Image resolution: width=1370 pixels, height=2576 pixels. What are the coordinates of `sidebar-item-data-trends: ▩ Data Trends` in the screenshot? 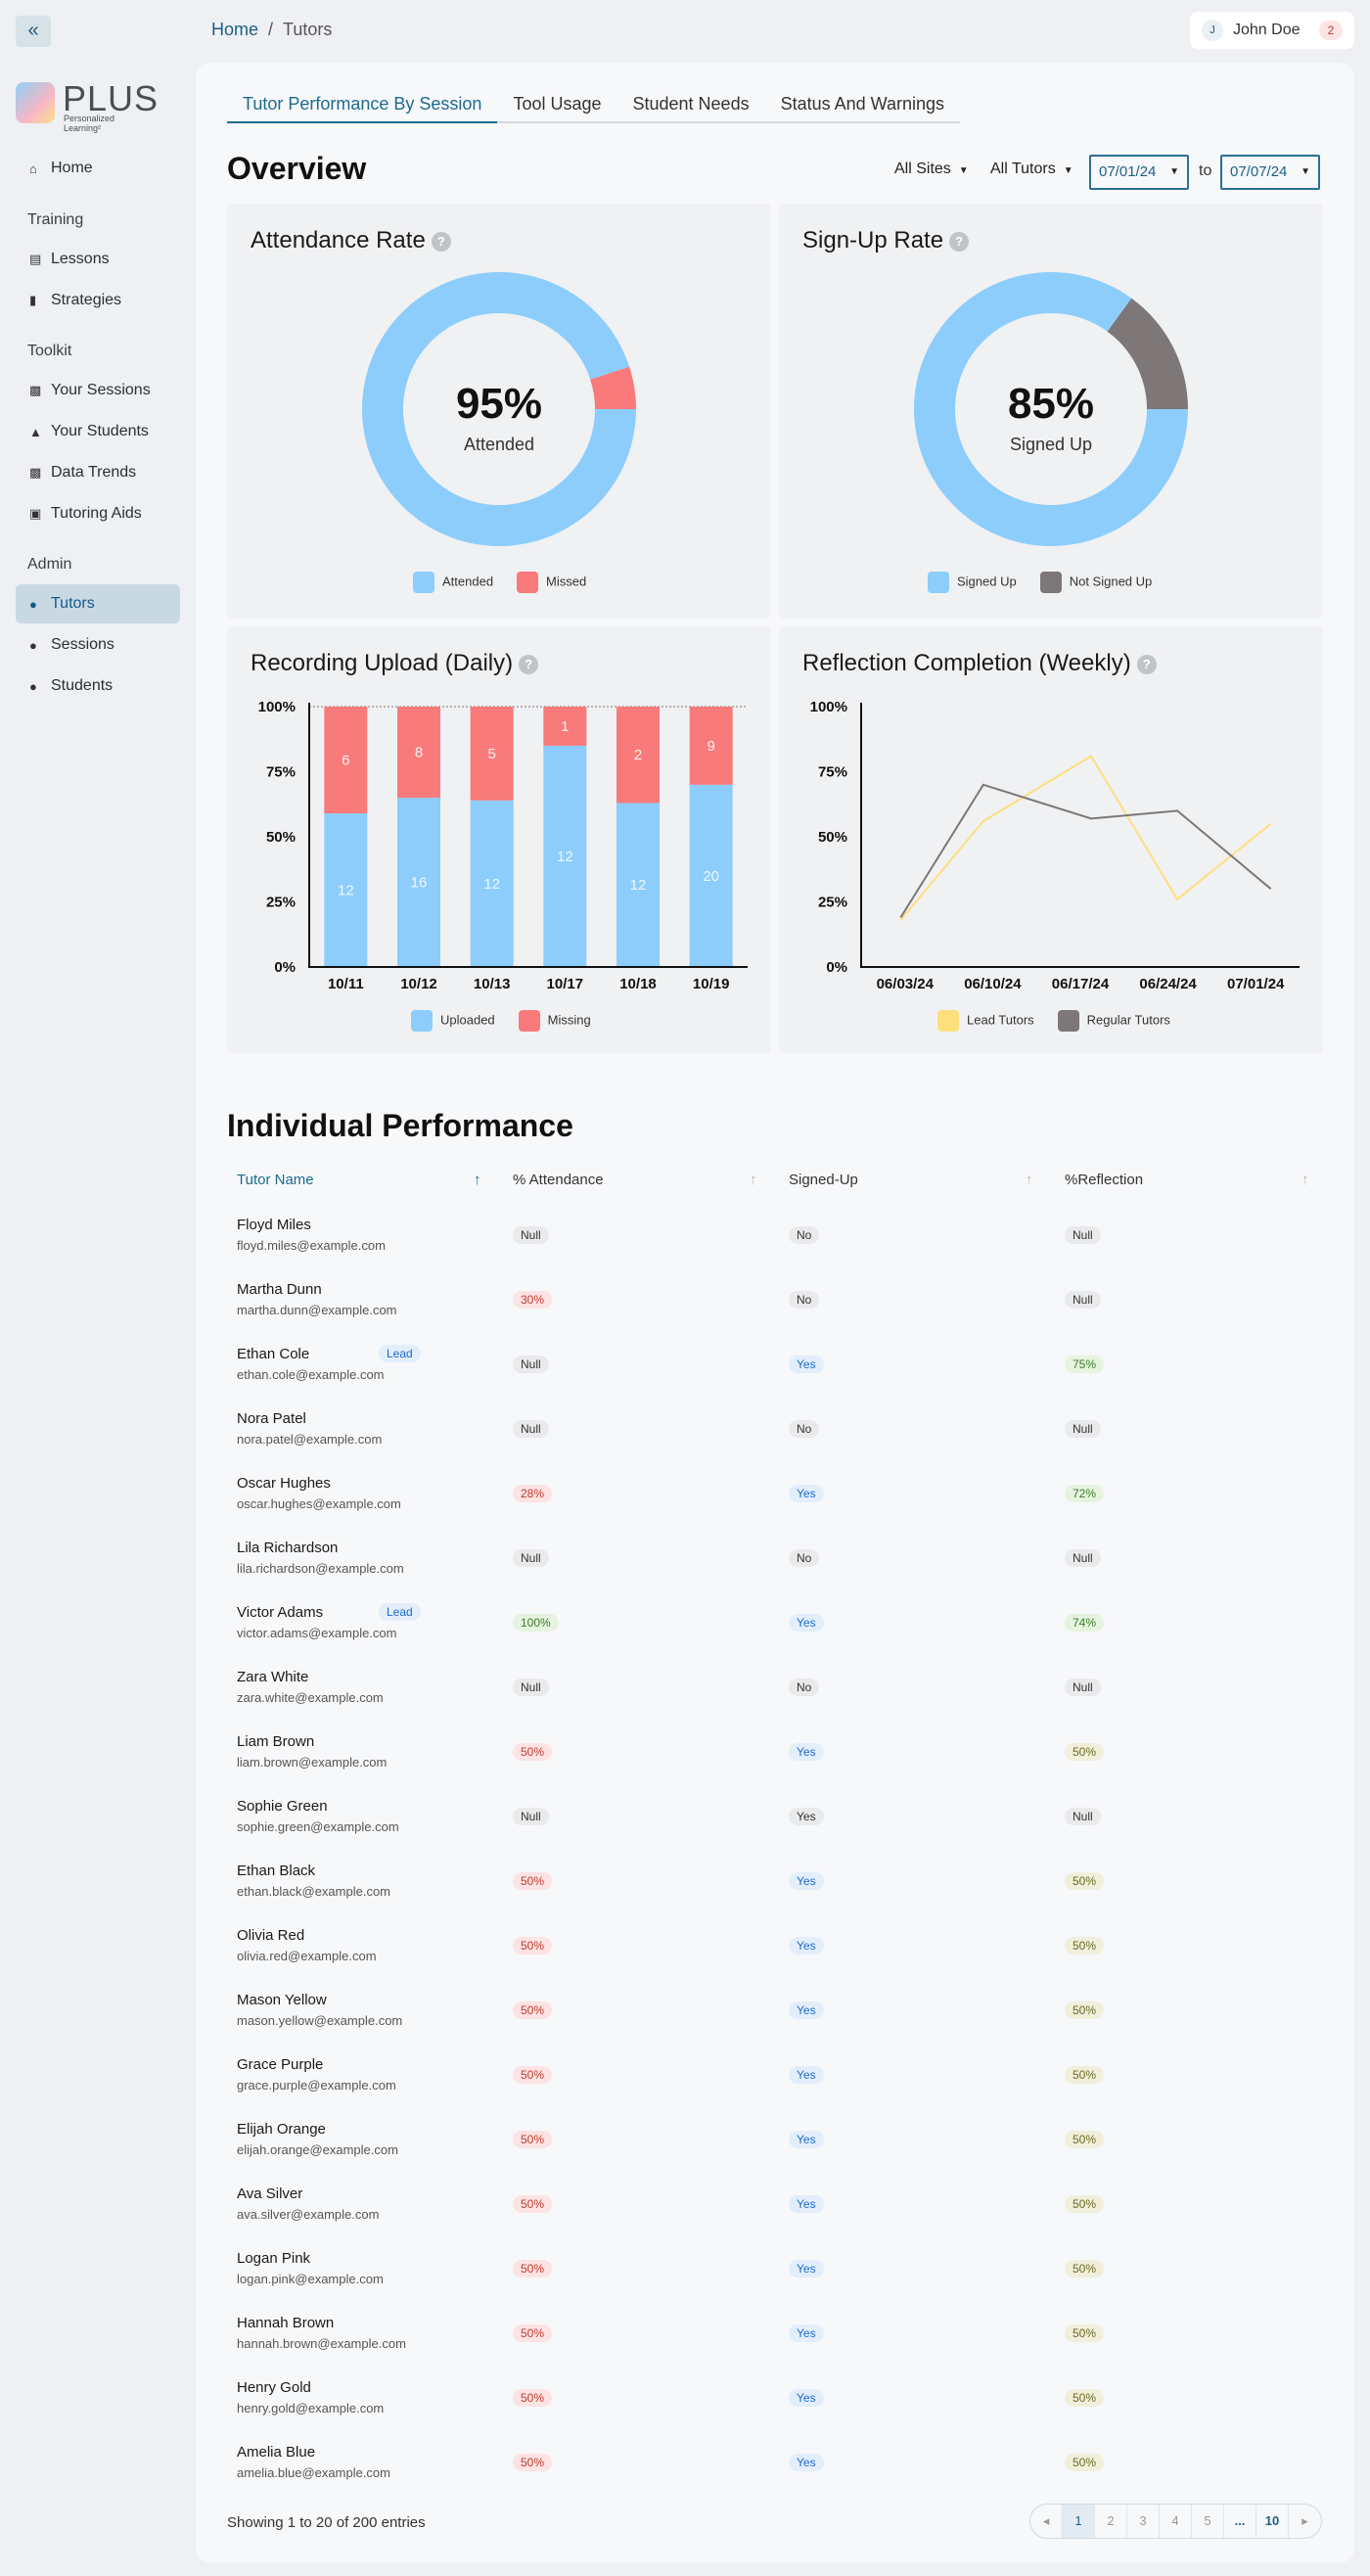 It's located at (83, 472).